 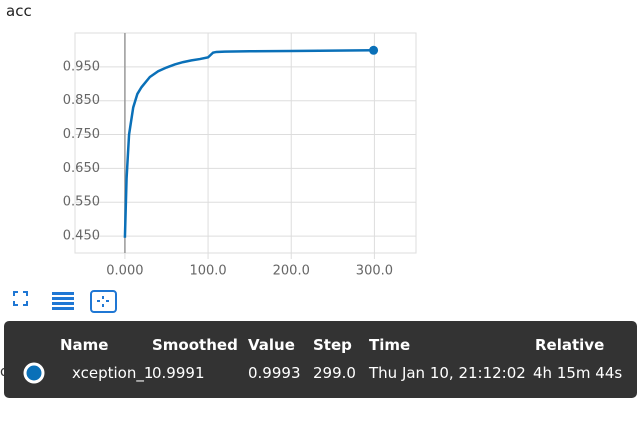 I want to click on x-tick-label: 100.0, so click(x=207, y=271).